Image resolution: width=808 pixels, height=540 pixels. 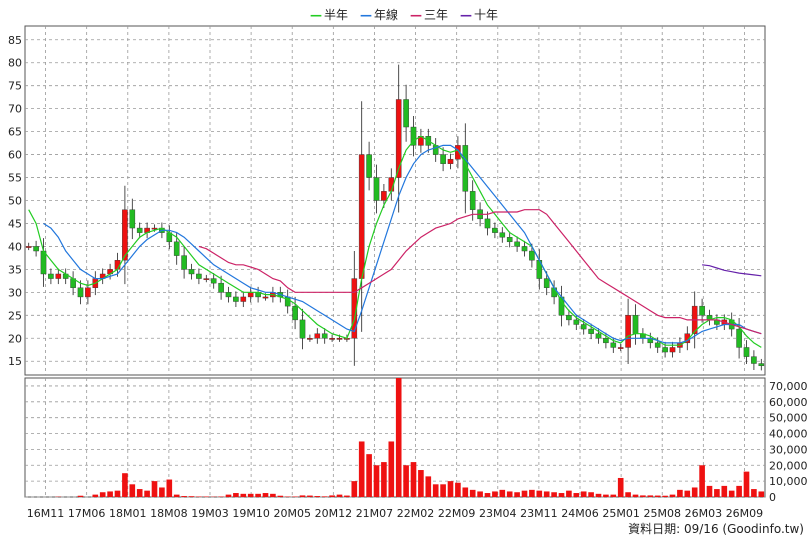 I want to click on x-tick-label: 22M02, so click(x=416, y=513).